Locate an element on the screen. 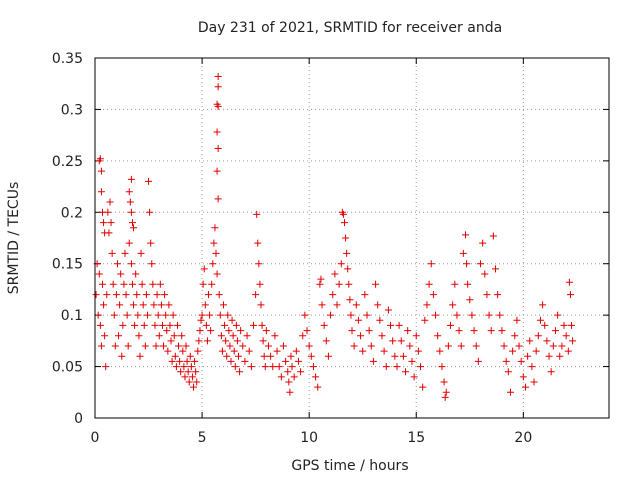 The height and width of the screenshot is (480, 640). y-tick-label: 0 is located at coordinates (78, 419).